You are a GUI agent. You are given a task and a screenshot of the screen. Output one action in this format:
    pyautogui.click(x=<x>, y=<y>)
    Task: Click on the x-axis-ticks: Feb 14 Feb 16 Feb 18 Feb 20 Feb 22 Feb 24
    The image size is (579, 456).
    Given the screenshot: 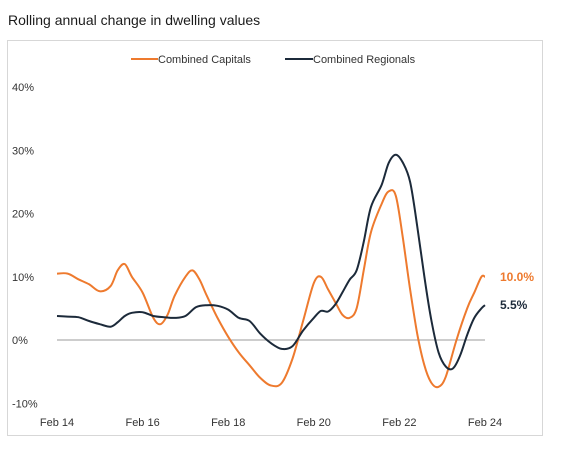 What is the action you would take?
    pyautogui.click(x=271, y=423)
    